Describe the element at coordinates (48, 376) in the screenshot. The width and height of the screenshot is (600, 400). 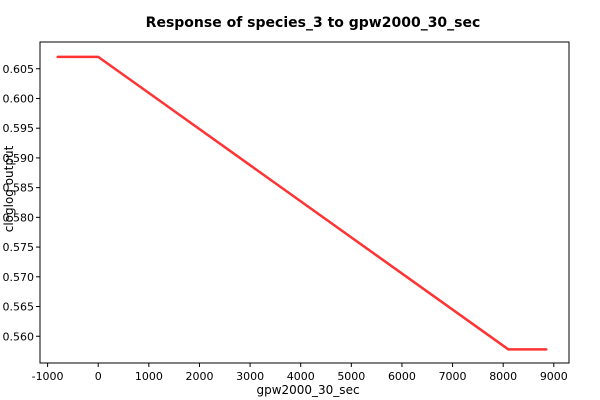
I see `x-tick-label: -1000` at that location.